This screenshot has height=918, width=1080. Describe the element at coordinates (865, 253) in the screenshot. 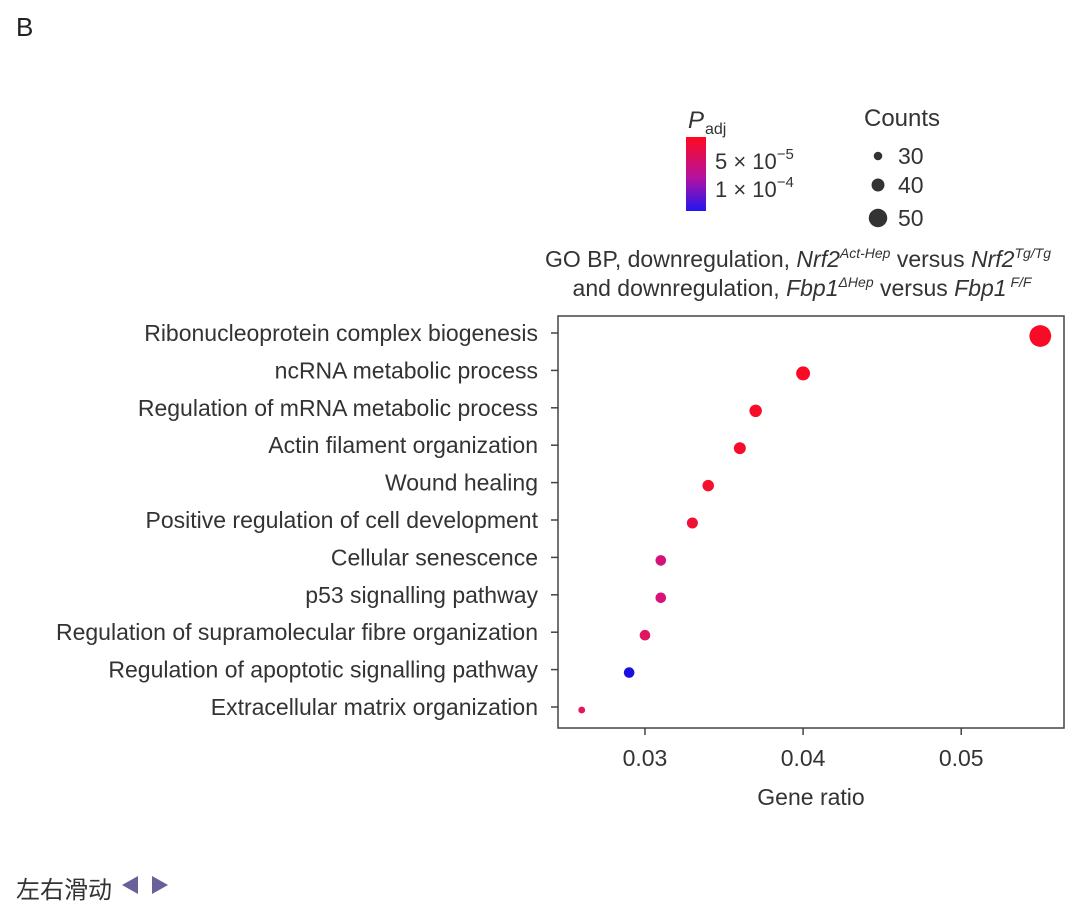

I see `title-segment: Act-Hep` at that location.